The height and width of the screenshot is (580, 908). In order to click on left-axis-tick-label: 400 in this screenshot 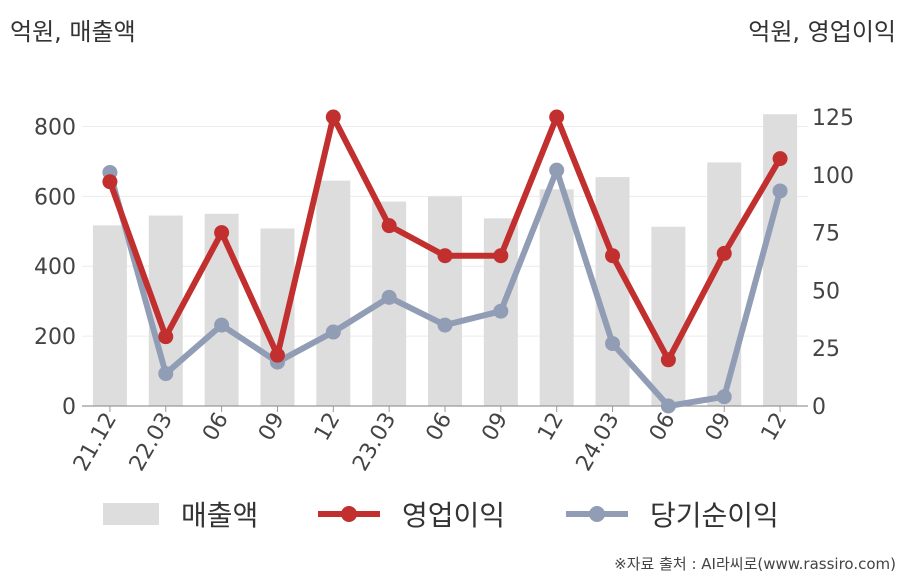, I will do `click(55, 267)`.